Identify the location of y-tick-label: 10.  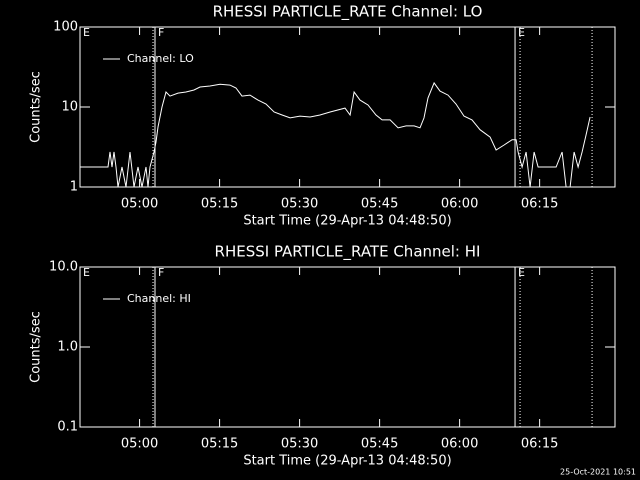
(69, 107).